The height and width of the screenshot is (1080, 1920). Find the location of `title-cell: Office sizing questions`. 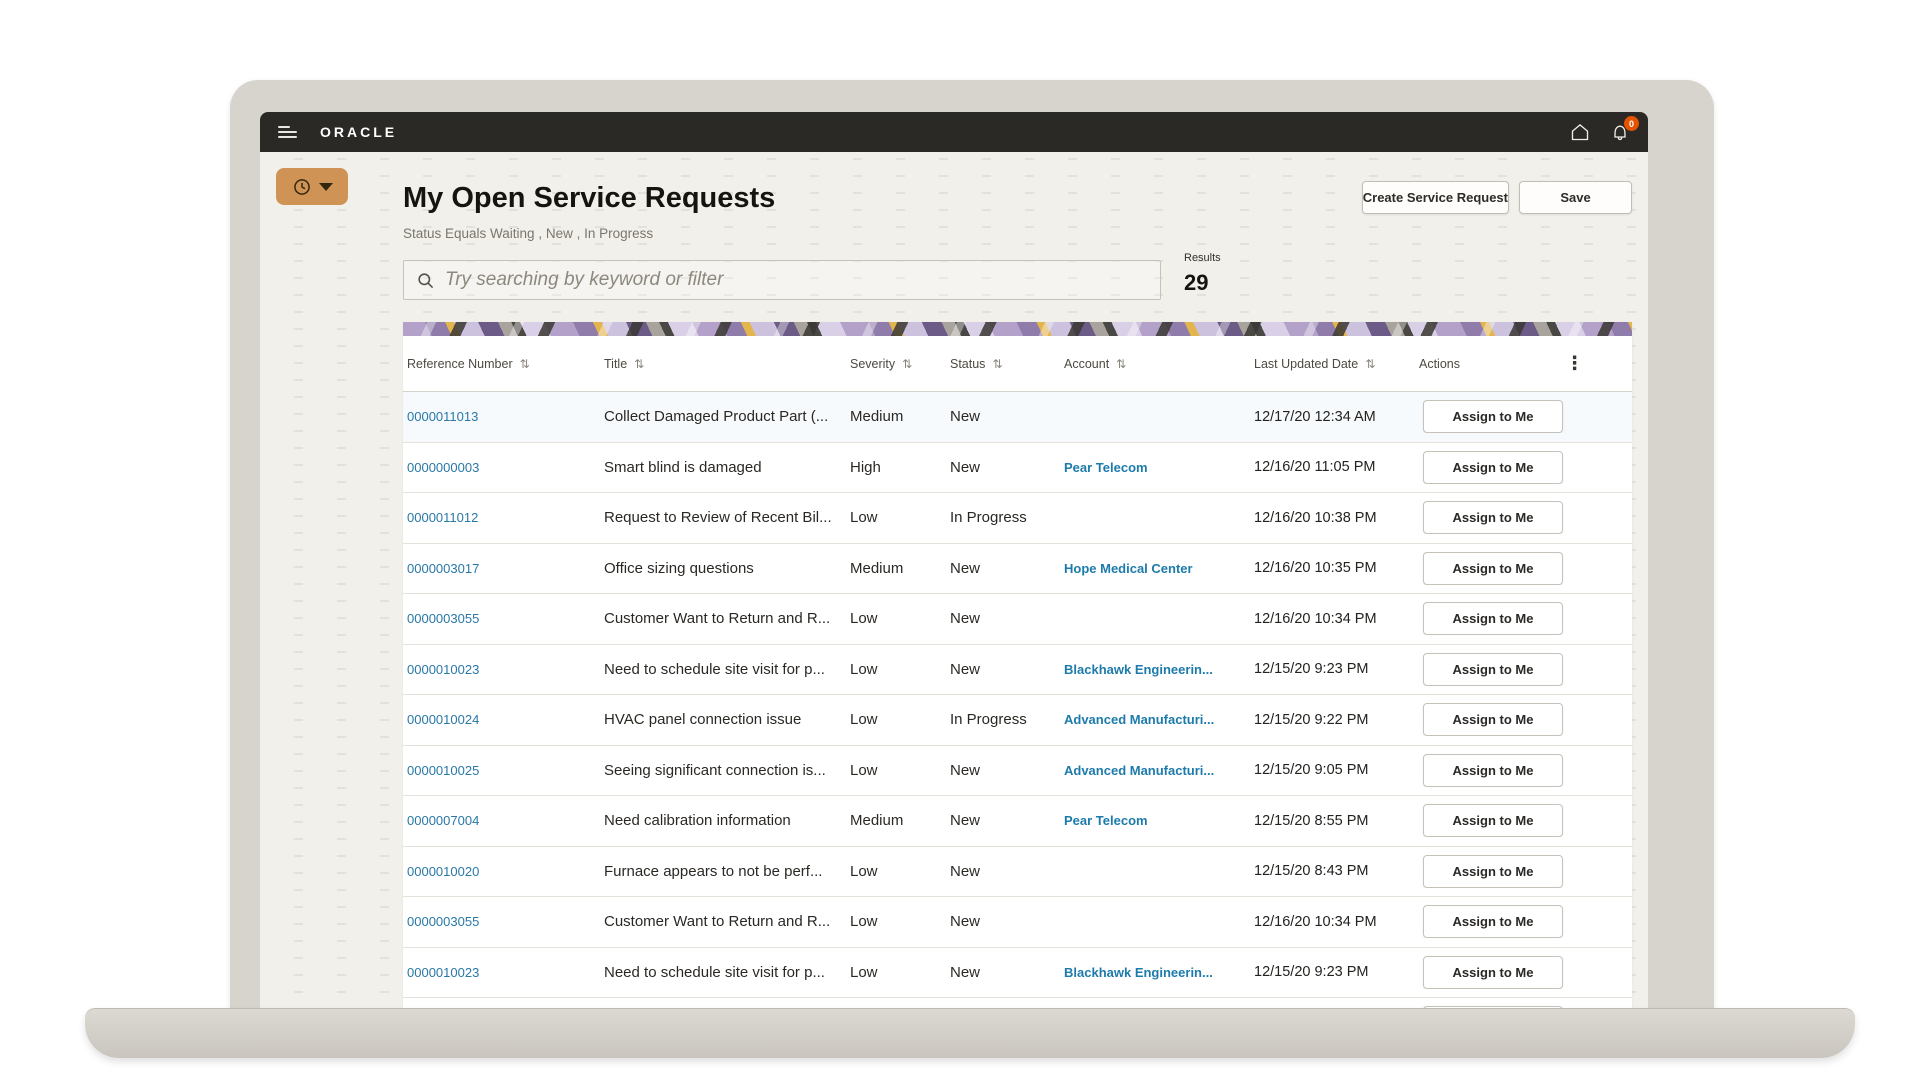

title-cell: Office sizing questions is located at coordinates (679, 568).